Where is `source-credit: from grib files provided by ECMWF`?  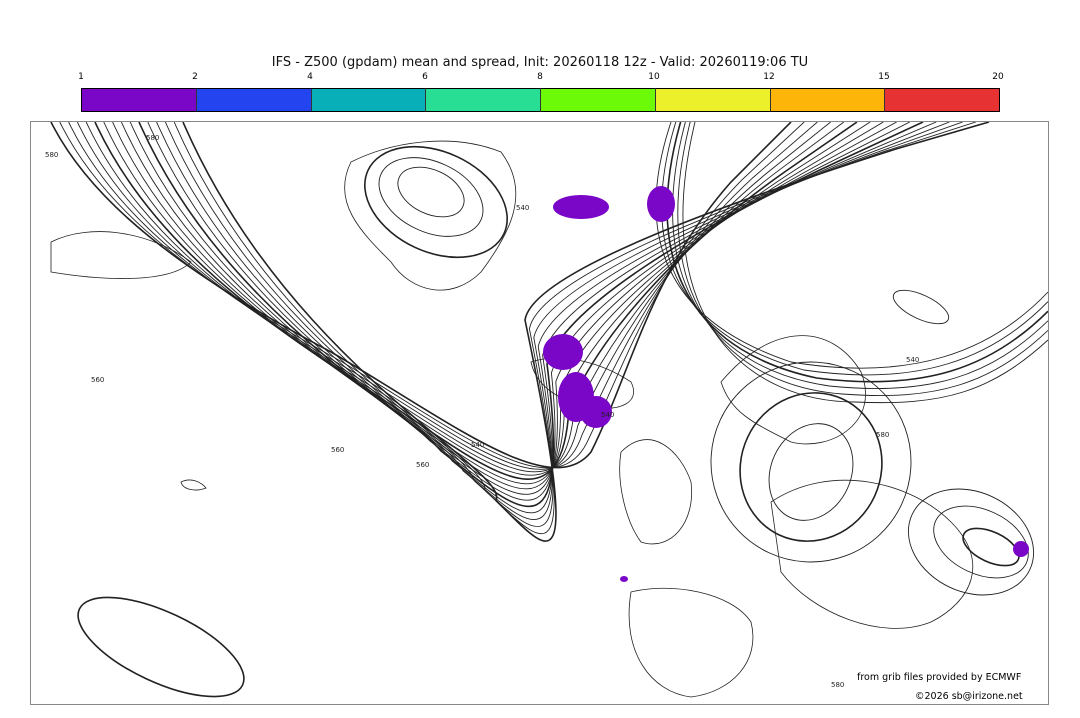 source-credit: from grib files provided by ECMWF is located at coordinates (939, 677).